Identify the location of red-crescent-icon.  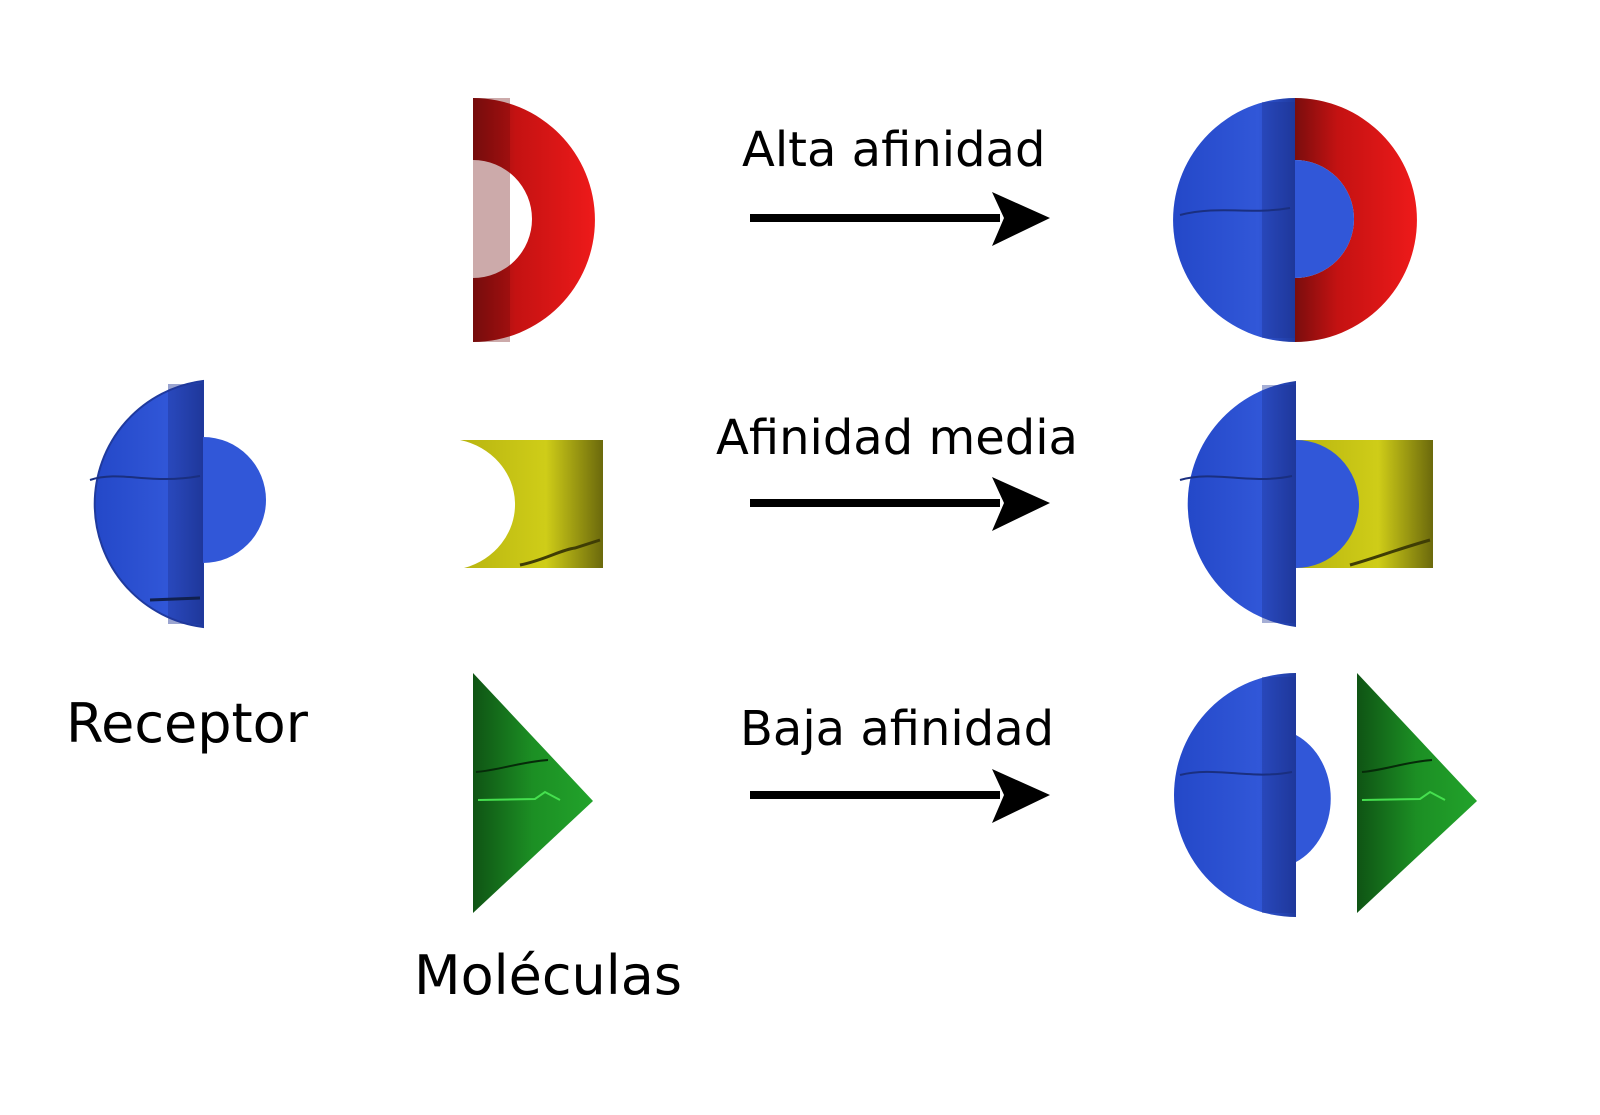
(534, 220).